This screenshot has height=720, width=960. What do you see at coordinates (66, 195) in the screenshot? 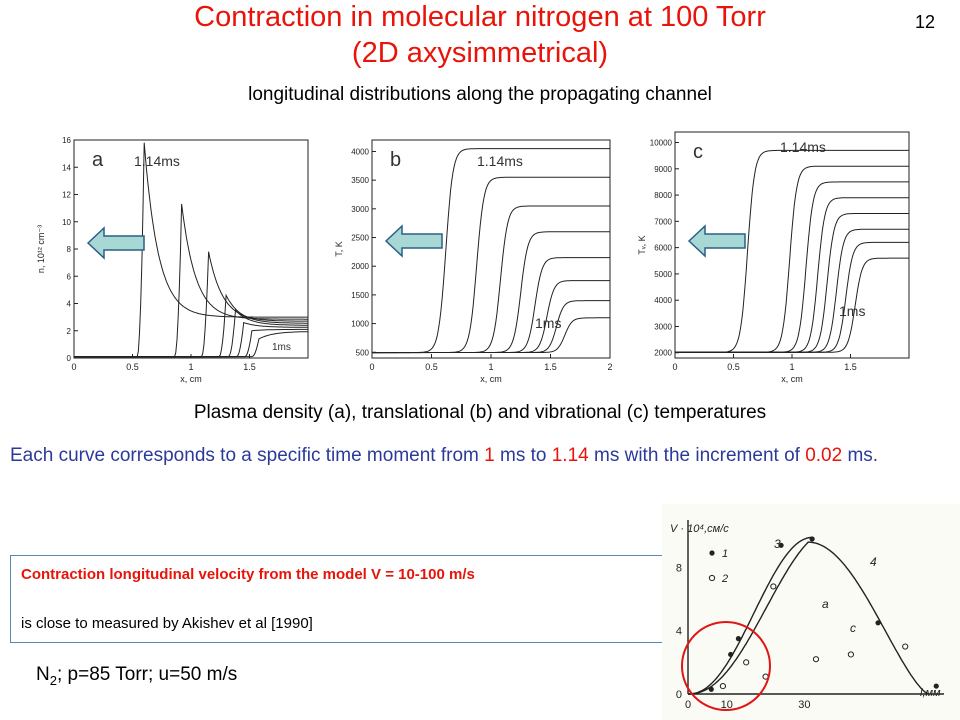
I see `y-tick-label: 12` at bounding box center [66, 195].